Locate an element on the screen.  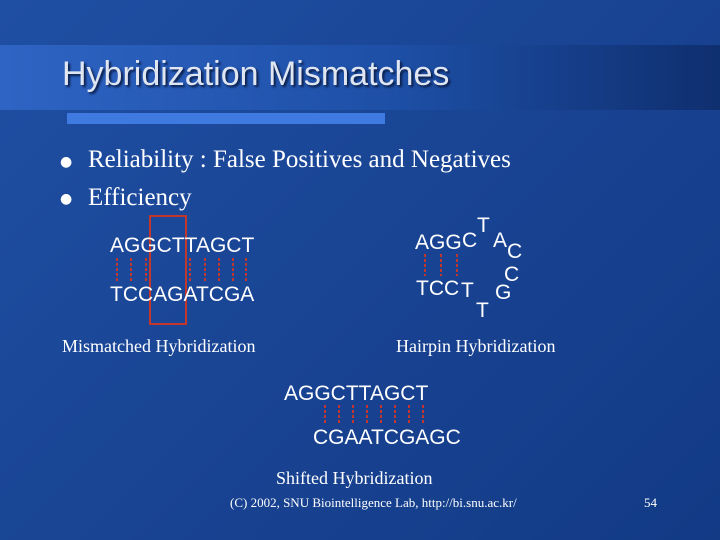
shifted-bottom-strand: CGAATCGAGC is located at coordinates (387, 437).